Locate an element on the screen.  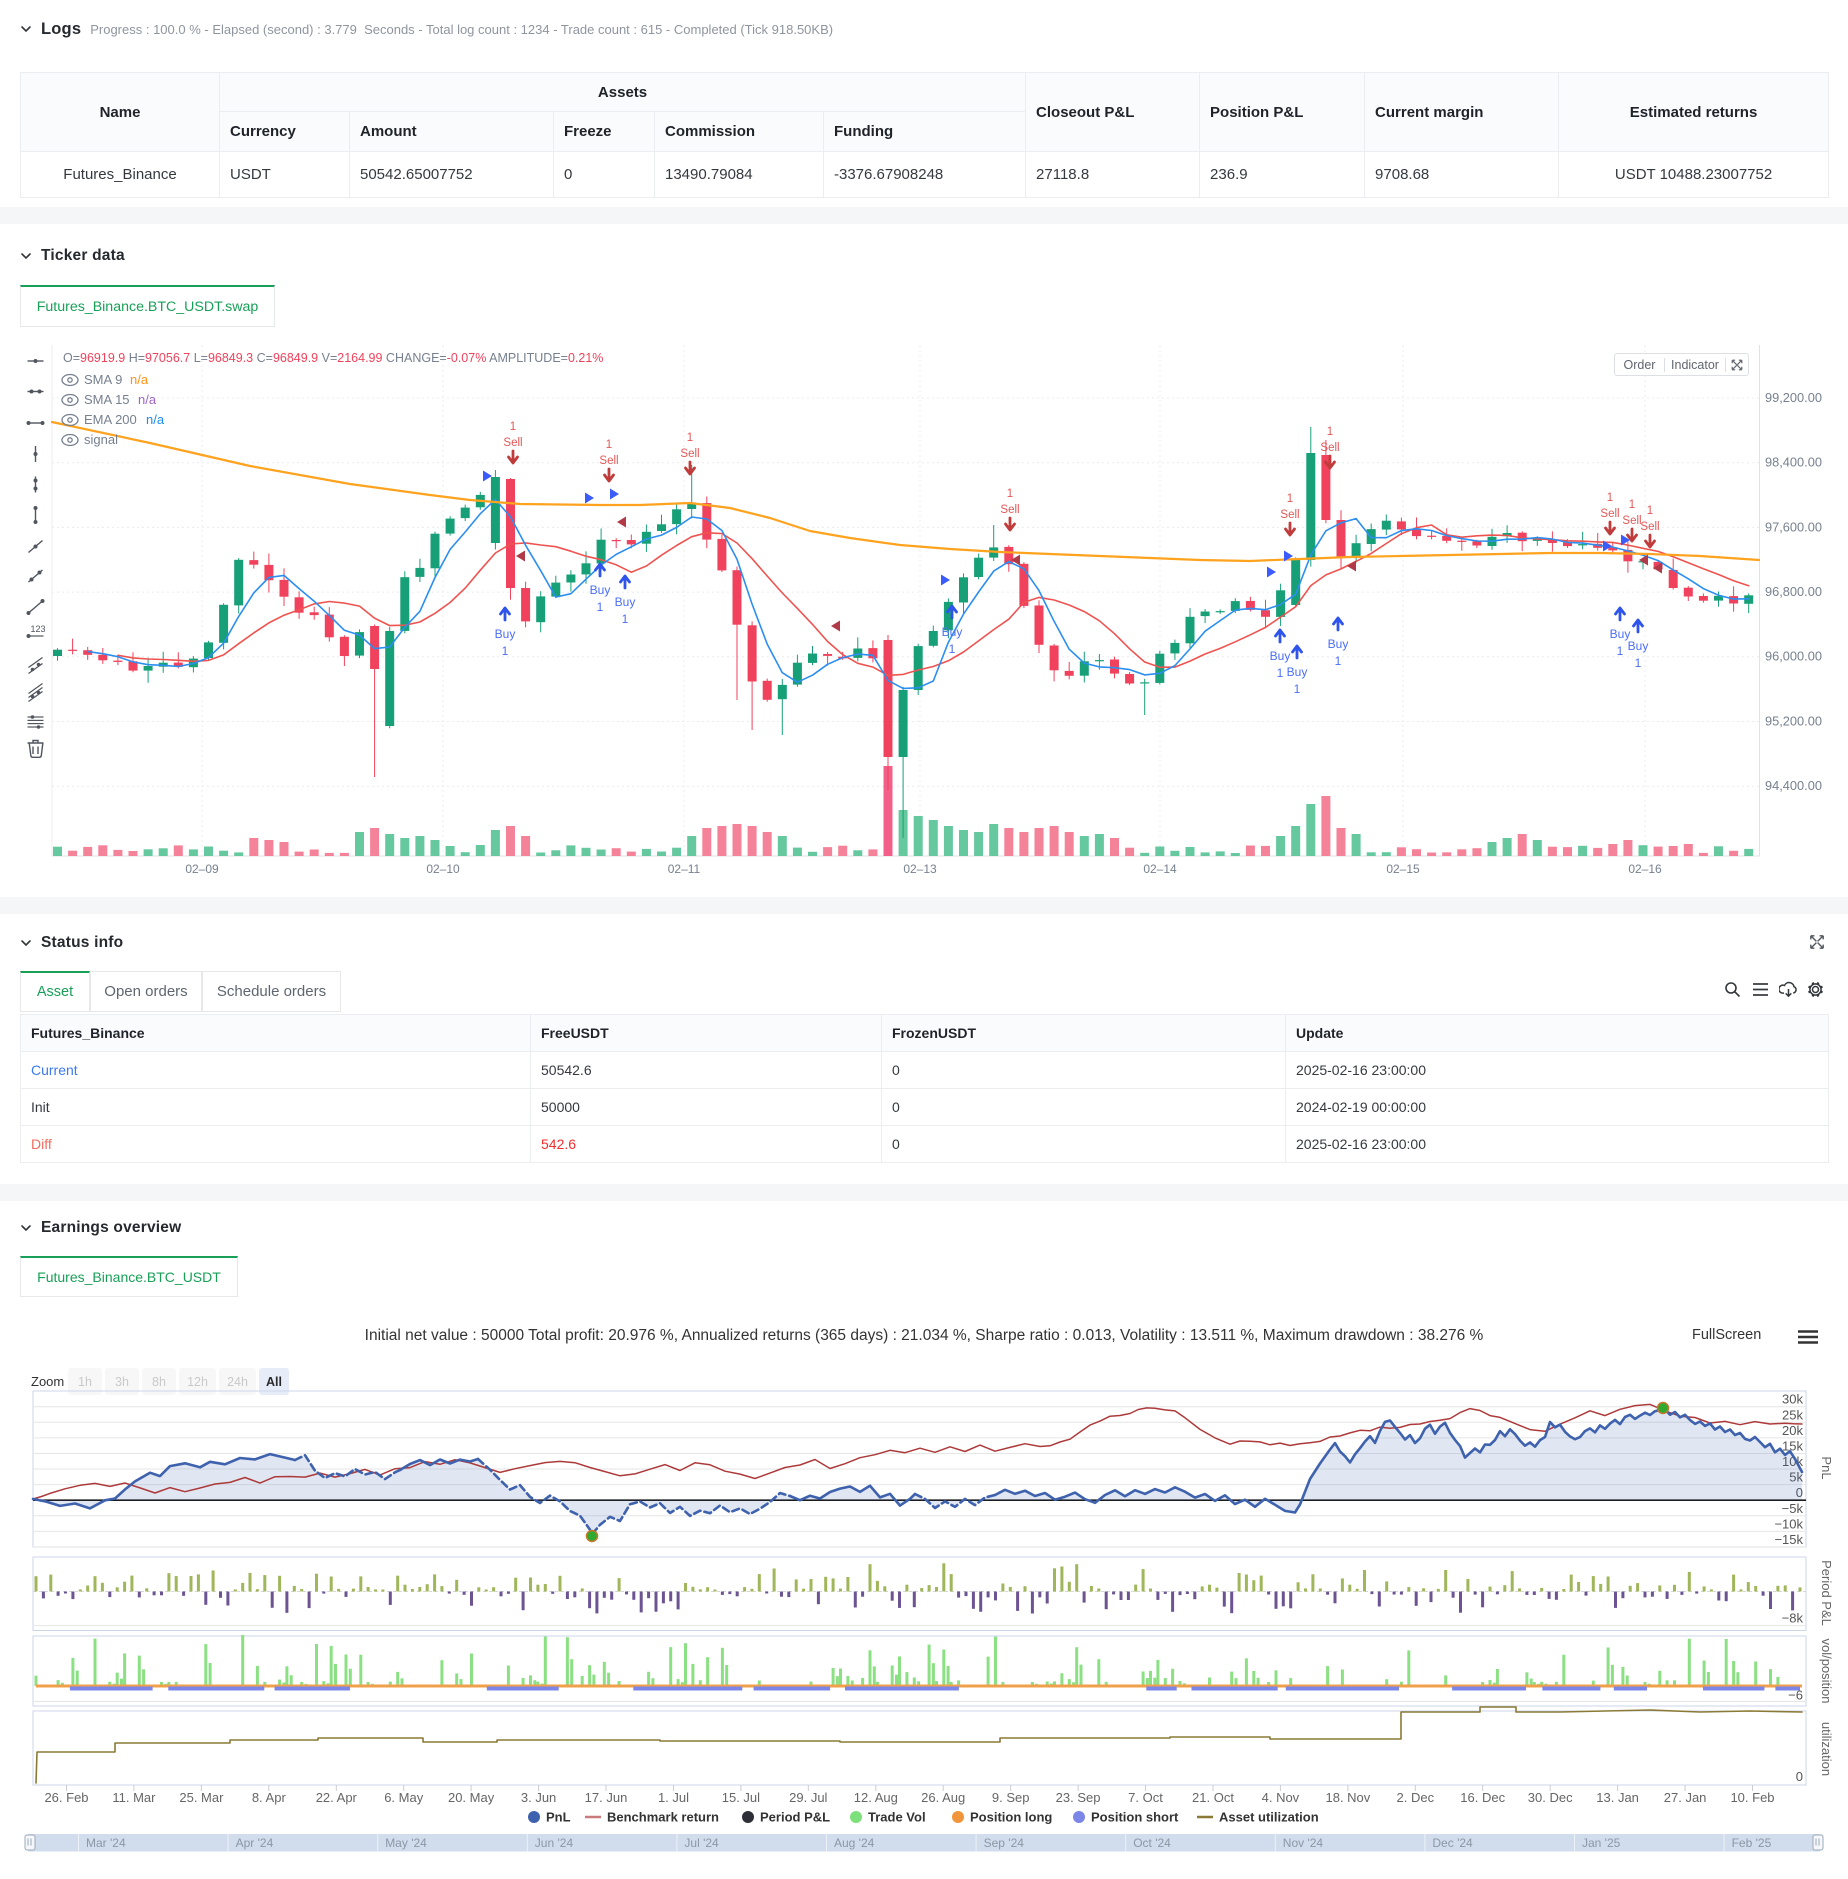
svg-text: 27. Jan is located at coordinates (1685, 1797).